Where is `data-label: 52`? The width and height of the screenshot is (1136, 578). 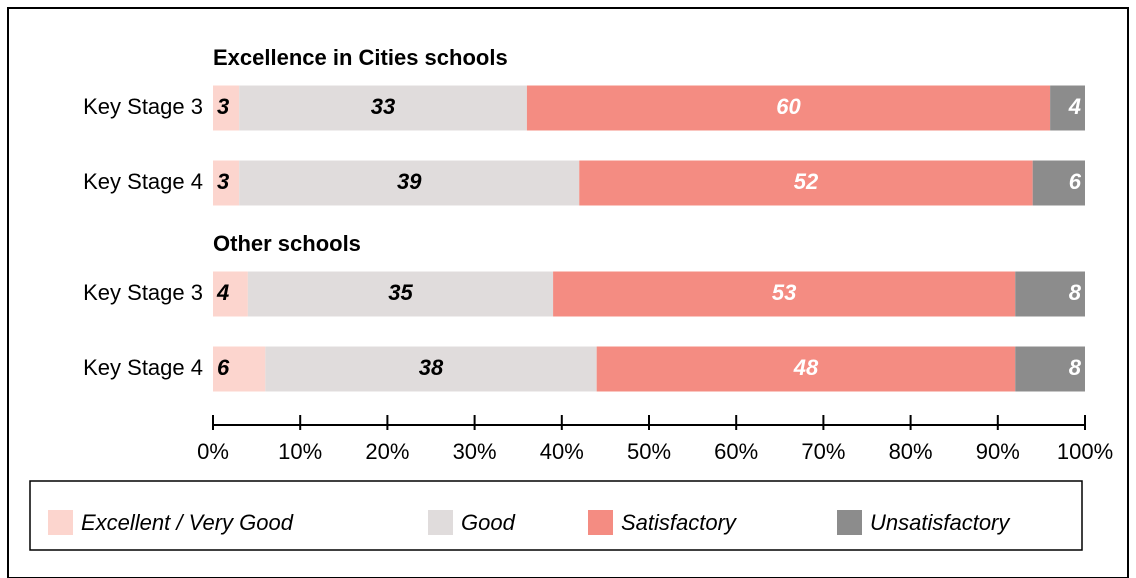
data-label: 52 is located at coordinates (806, 181).